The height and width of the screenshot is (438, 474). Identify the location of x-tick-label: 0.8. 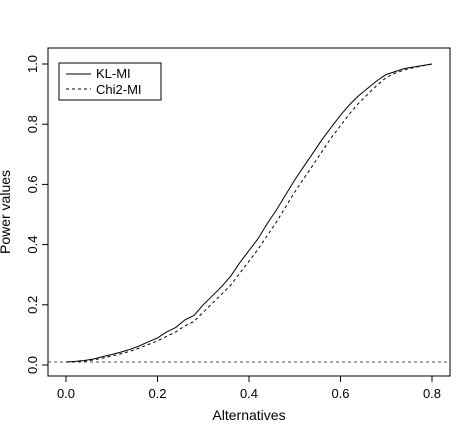
(432, 393).